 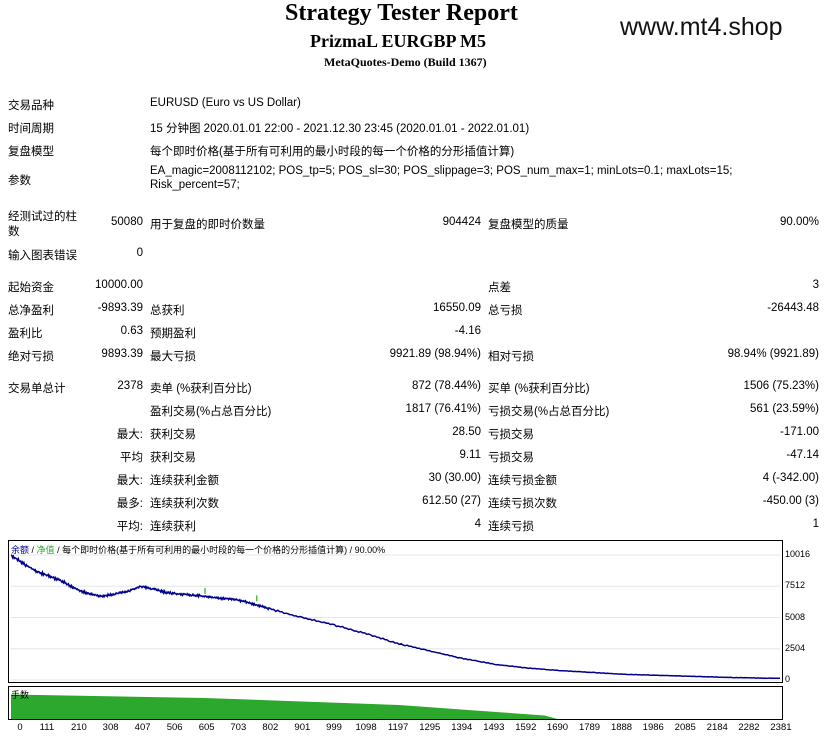 I want to click on bars-label-2: 数, so click(x=14, y=232).